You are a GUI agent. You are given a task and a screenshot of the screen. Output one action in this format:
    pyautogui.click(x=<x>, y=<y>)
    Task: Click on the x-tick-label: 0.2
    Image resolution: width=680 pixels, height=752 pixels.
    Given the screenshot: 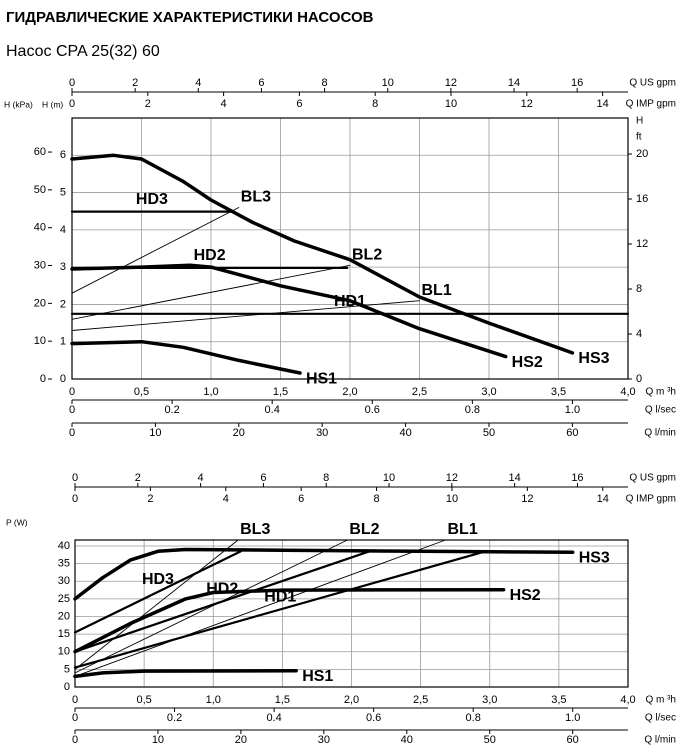 What is the action you would take?
    pyautogui.click(x=174, y=718)
    